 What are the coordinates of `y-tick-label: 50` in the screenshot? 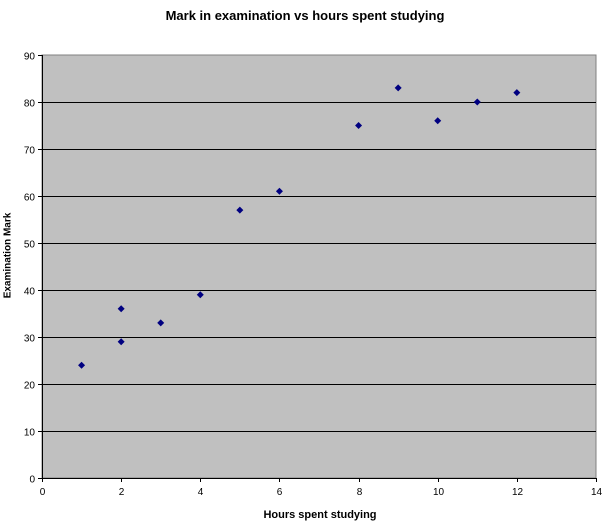 It's located at (30, 245).